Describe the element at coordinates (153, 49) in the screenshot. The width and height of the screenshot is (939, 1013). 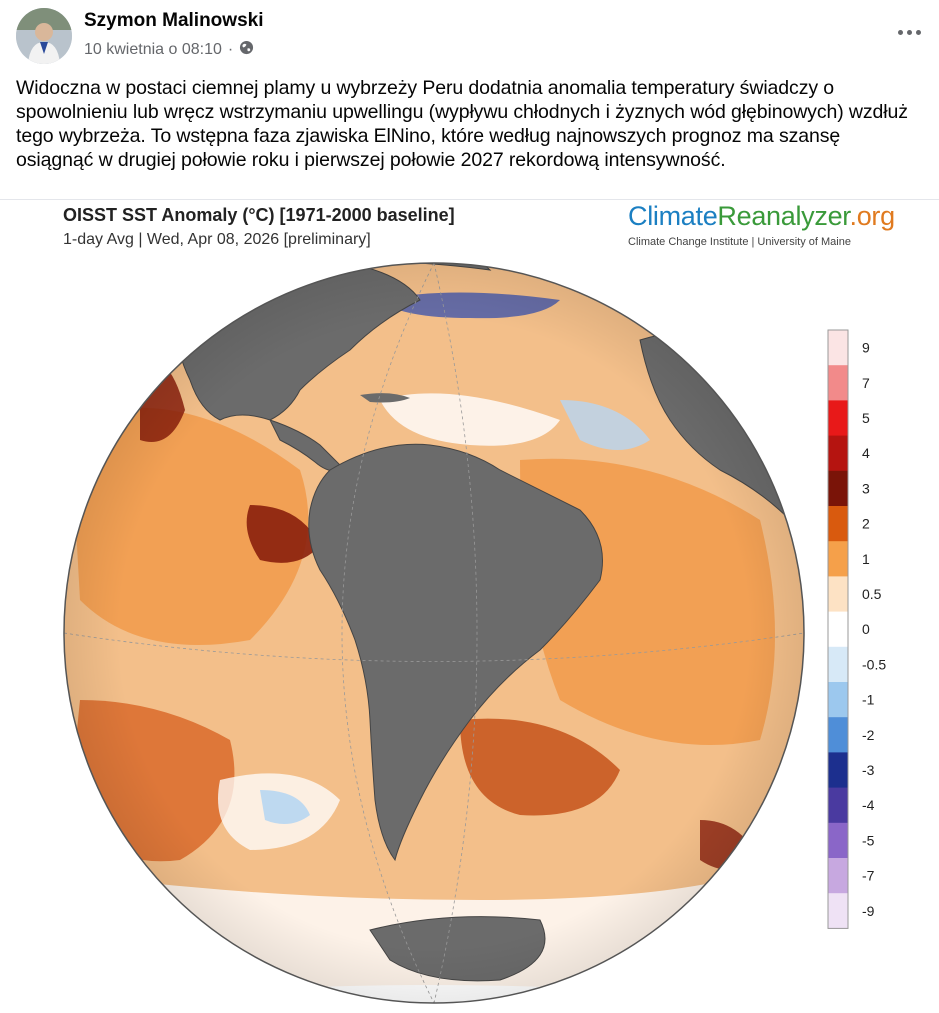
I see `post-timestamp: 10 kwietnia o 08:10` at that location.